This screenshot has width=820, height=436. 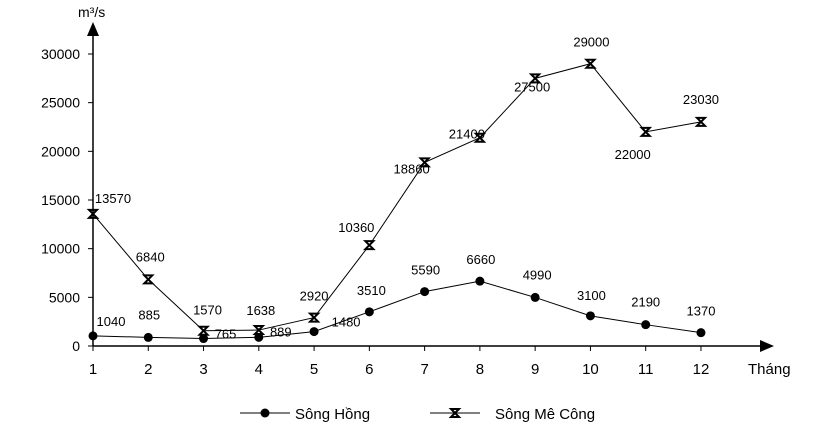 I want to click on y-tick-label: 15000, so click(x=60, y=200).